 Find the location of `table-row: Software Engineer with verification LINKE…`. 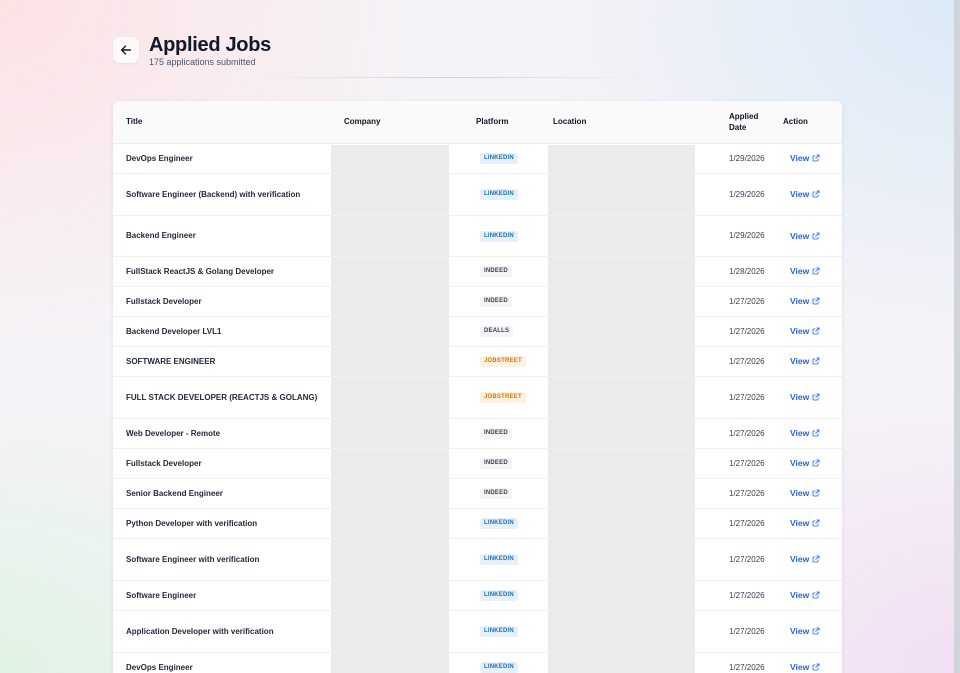

table-row: Software Engineer with verification LINKE… is located at coordinates (477, 559).